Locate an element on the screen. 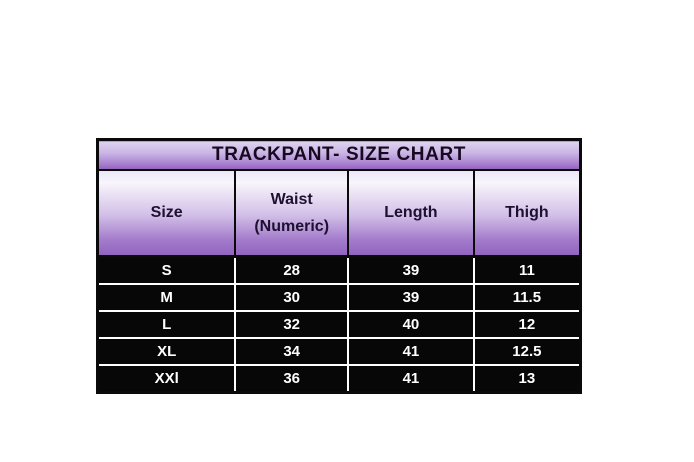  cell-thigh: 12 is located at coordinates (526, 324).